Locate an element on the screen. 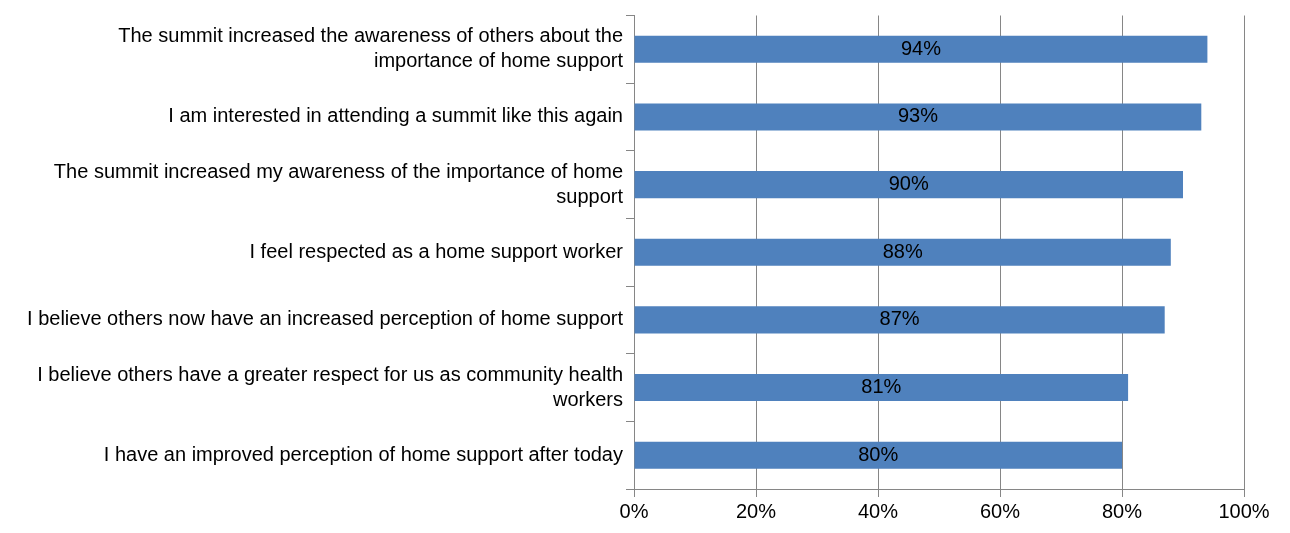  y-tick-label: The summit increased my awareness of the importance of home support is located at coordinates (338, 183).